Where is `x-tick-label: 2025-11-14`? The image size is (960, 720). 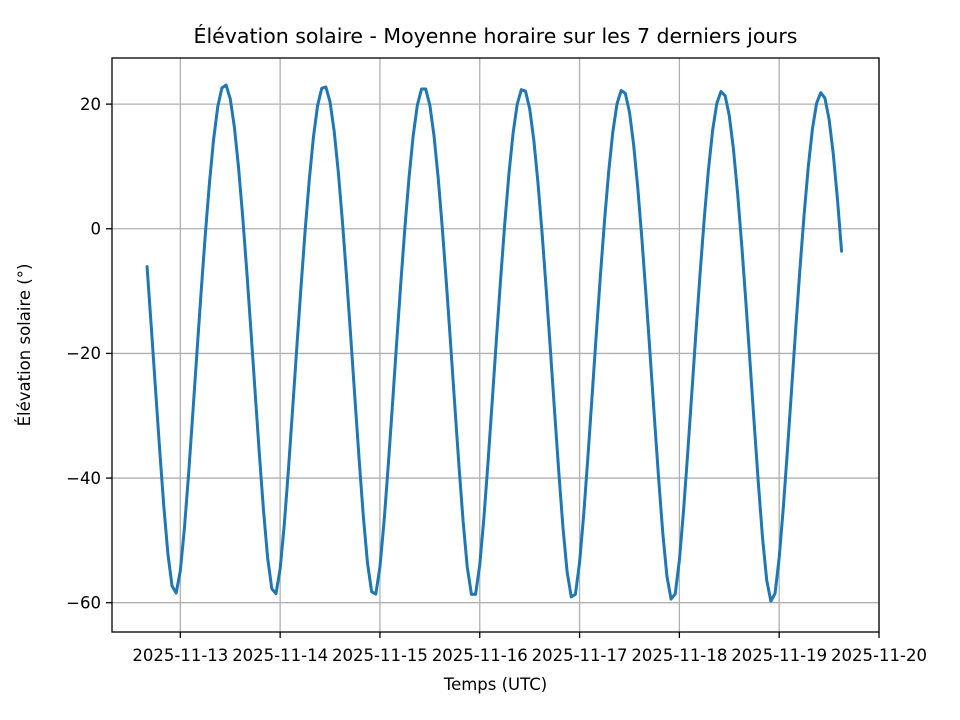
x-tick-label: 2025-11-14 is located at coordinates (280, 655).